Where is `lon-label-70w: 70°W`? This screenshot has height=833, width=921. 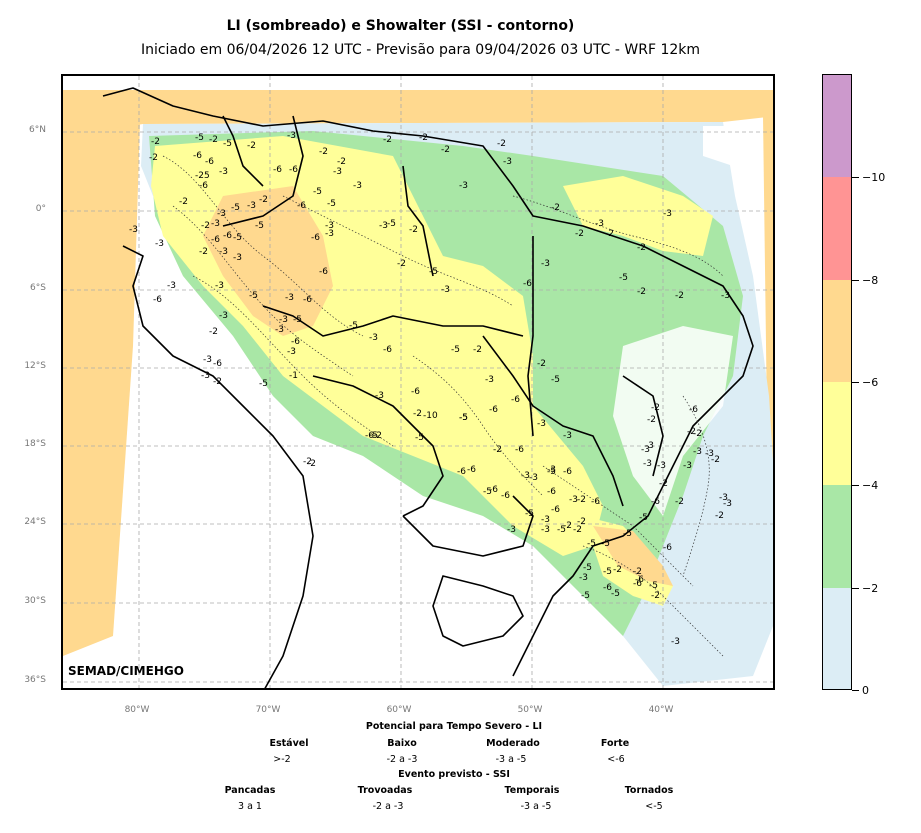
lon-label-70w: 70°W is located at coordinates (268, 710).